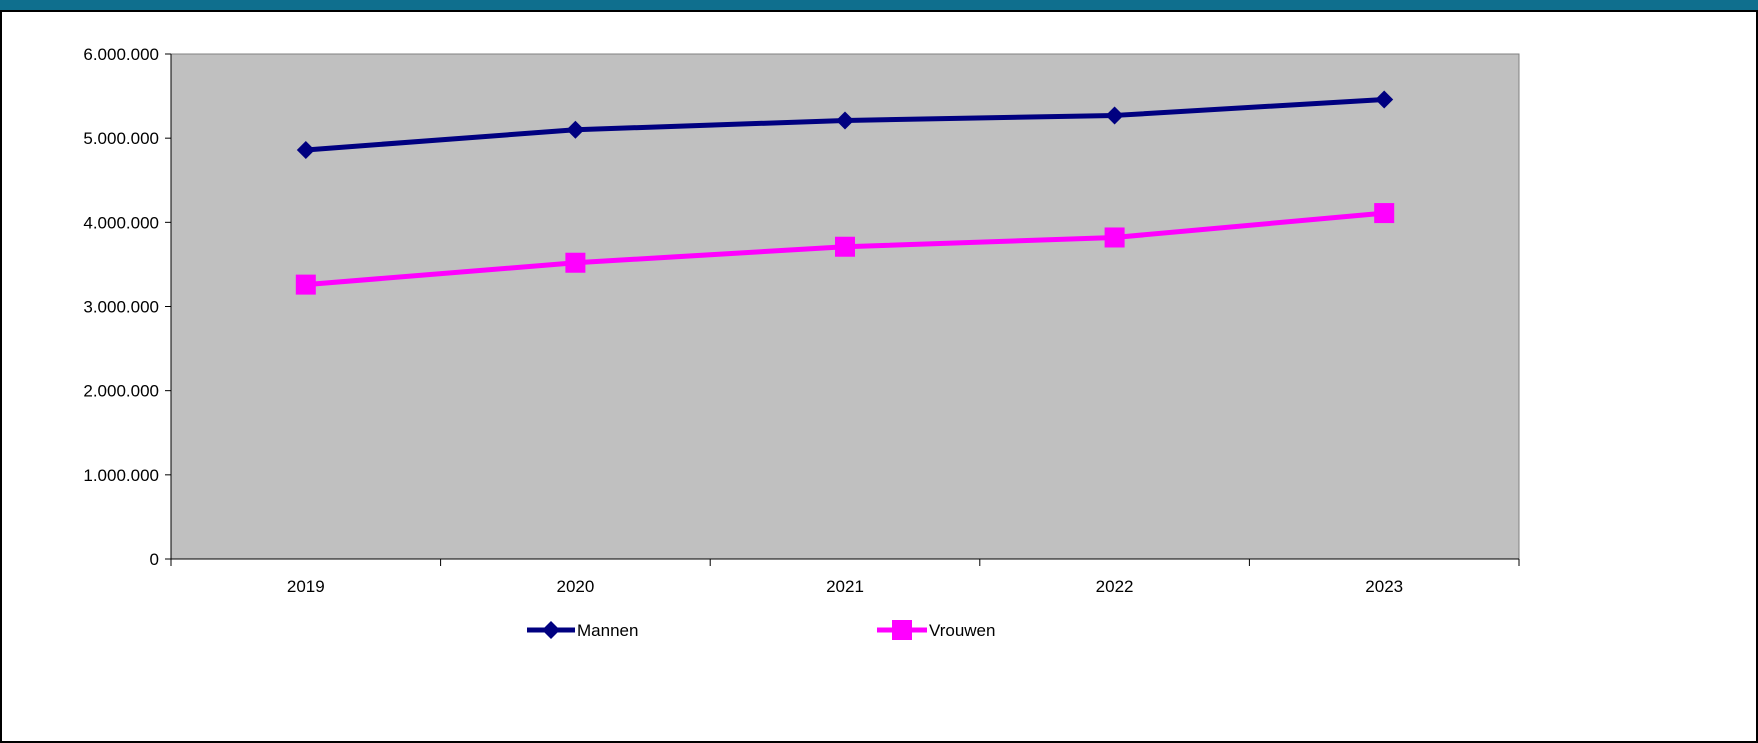  What do you see at coordinates (121, 391) in the screenshot?
I see `y-tick-label: 2.000.000` at bounding box center [121, 391].